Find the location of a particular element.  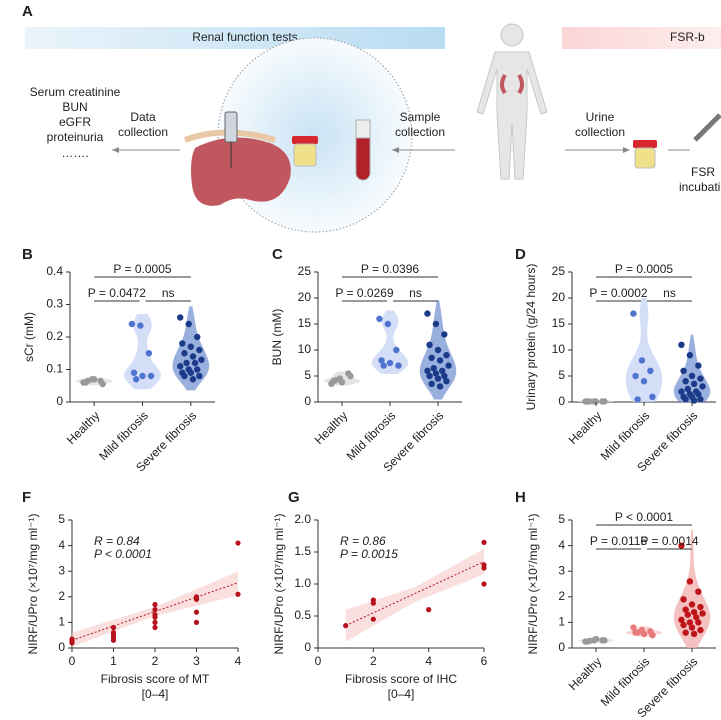

y-tick-label: 15 is located at coordinates (305, 323).